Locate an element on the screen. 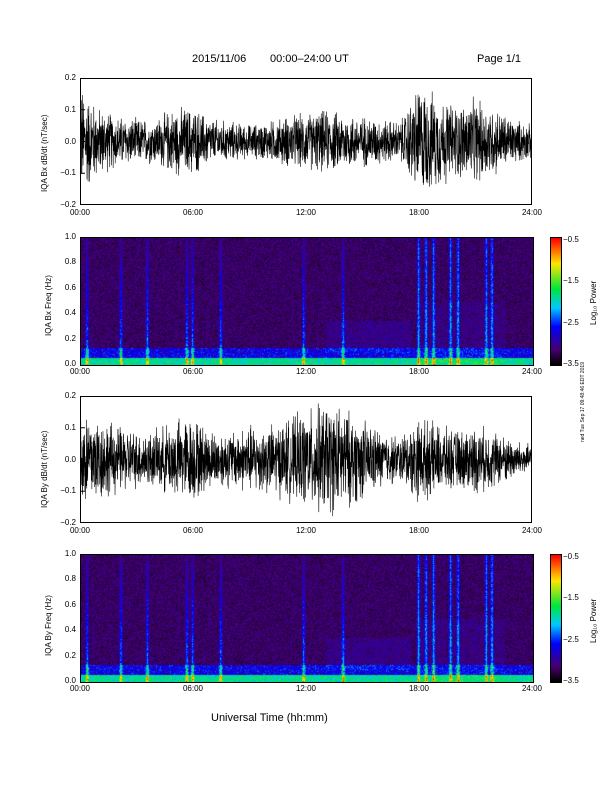  bx-dbdt-plot is located at coordinates (306, 141).